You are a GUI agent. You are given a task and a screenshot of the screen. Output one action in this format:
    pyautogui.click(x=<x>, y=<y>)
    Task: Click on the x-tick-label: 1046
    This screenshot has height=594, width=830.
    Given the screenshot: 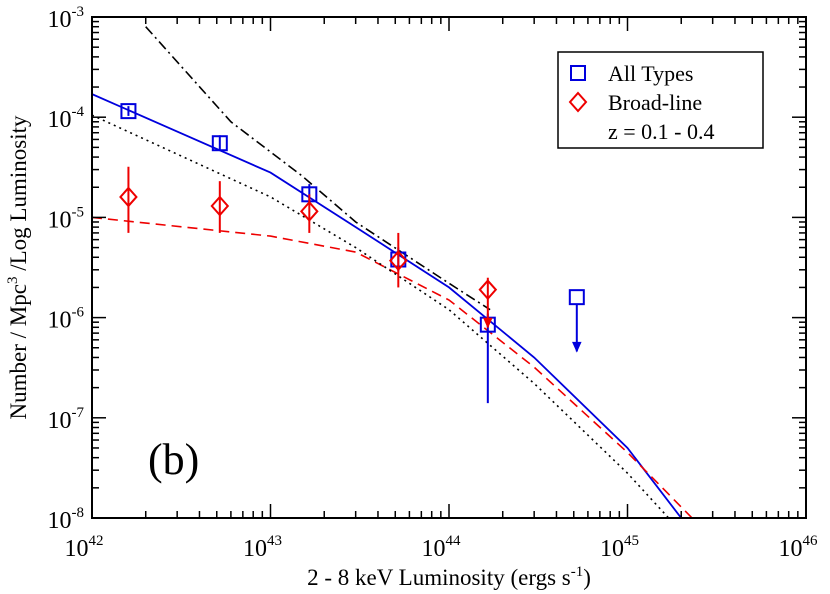 What is the action you would take?
    pyautogui.click(x=799, y=547)
    